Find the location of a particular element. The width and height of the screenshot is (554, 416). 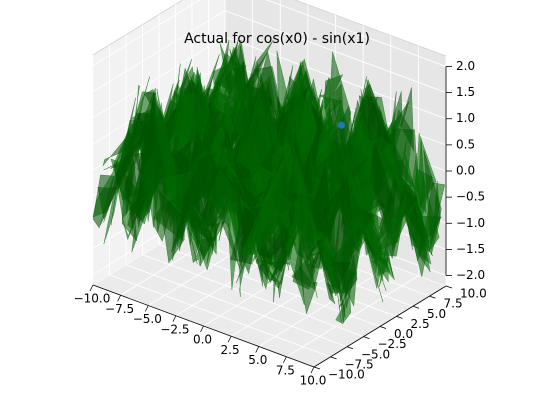

highlight-point-group is located at coordinates (341, 125).